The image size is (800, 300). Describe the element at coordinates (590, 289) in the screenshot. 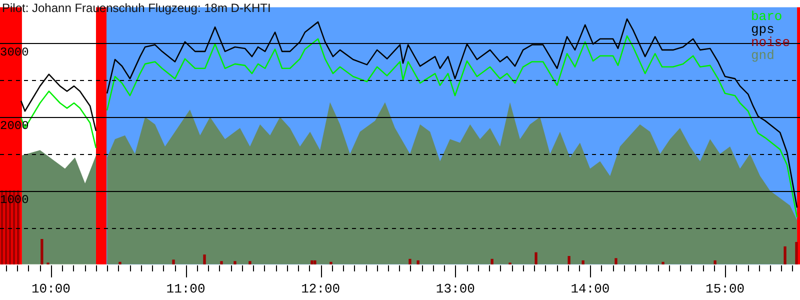

I see `x-tick-label: 14:00` at that location.